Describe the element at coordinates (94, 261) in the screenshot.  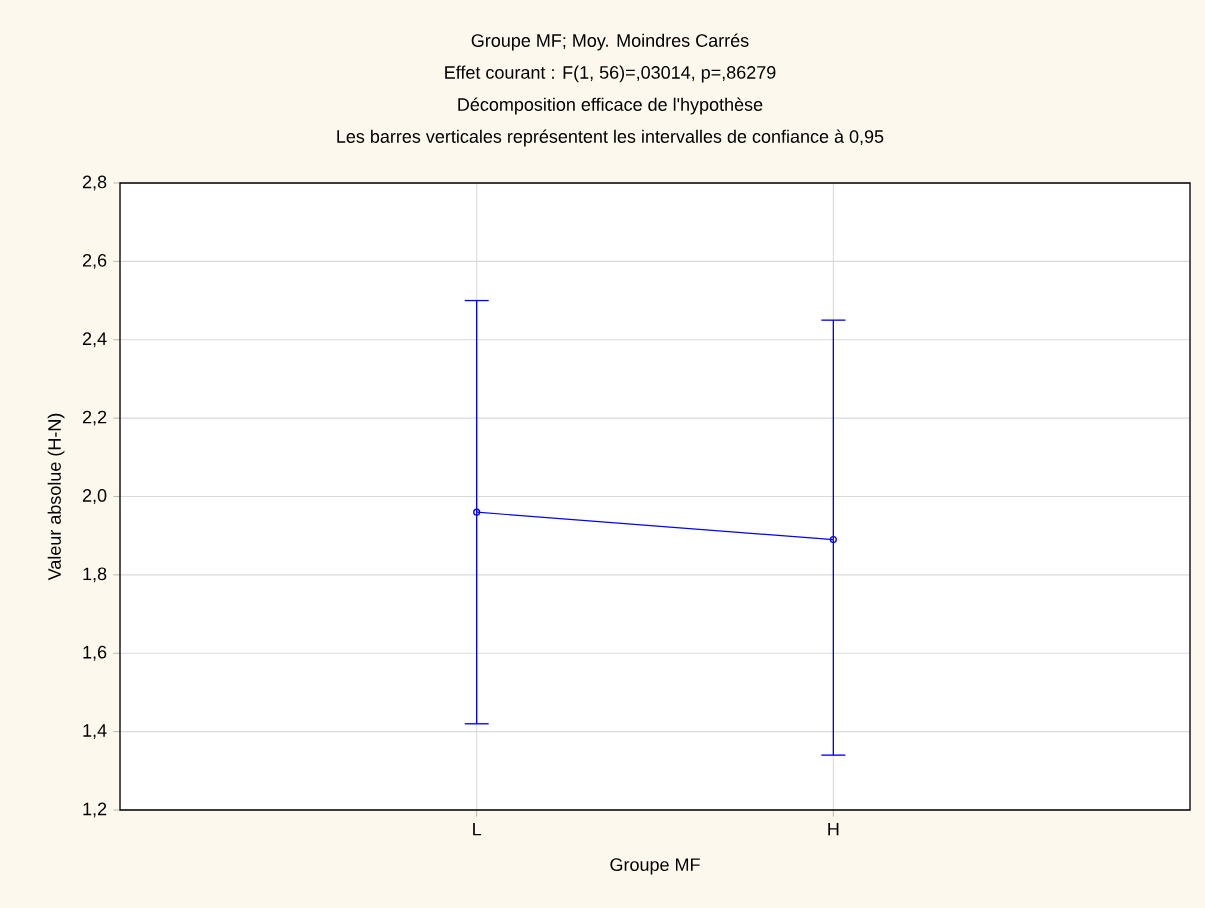
I see `y-tick-label: 2,6` at that location.